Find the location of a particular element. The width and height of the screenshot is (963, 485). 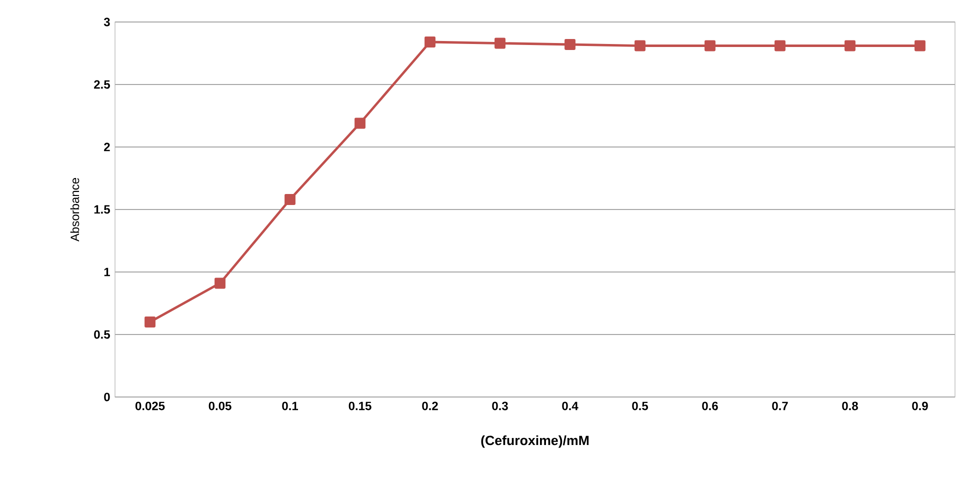

x-tick-label: 0.9 is located at coordinates (920, 406).